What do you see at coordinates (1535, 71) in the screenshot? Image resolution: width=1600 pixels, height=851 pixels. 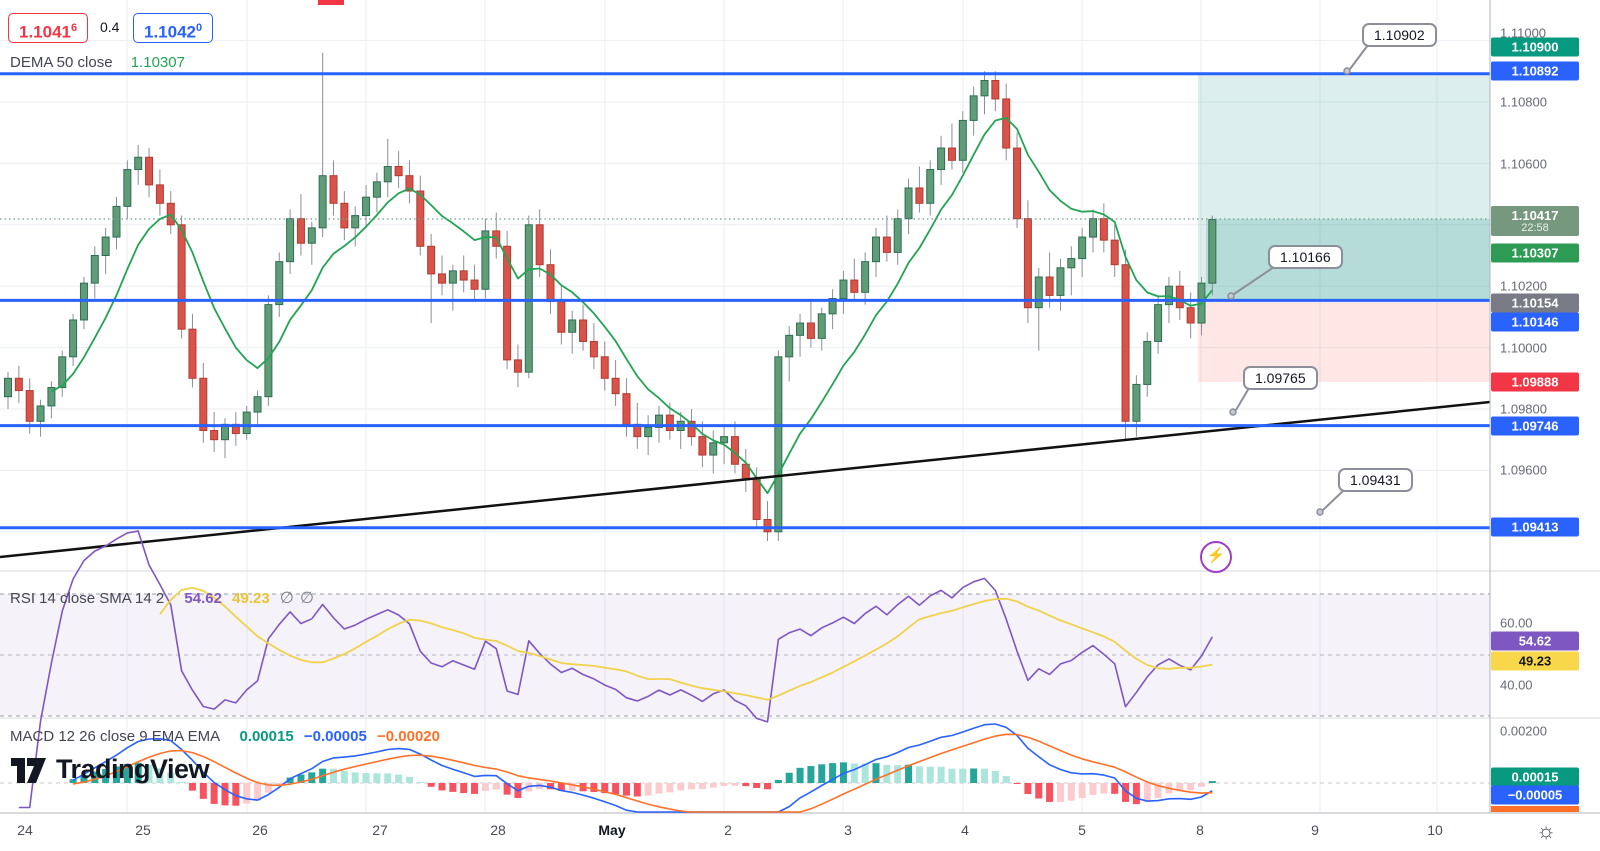 I see `price-axis-badge: 1.10892` at bounding box center [1535, 71].